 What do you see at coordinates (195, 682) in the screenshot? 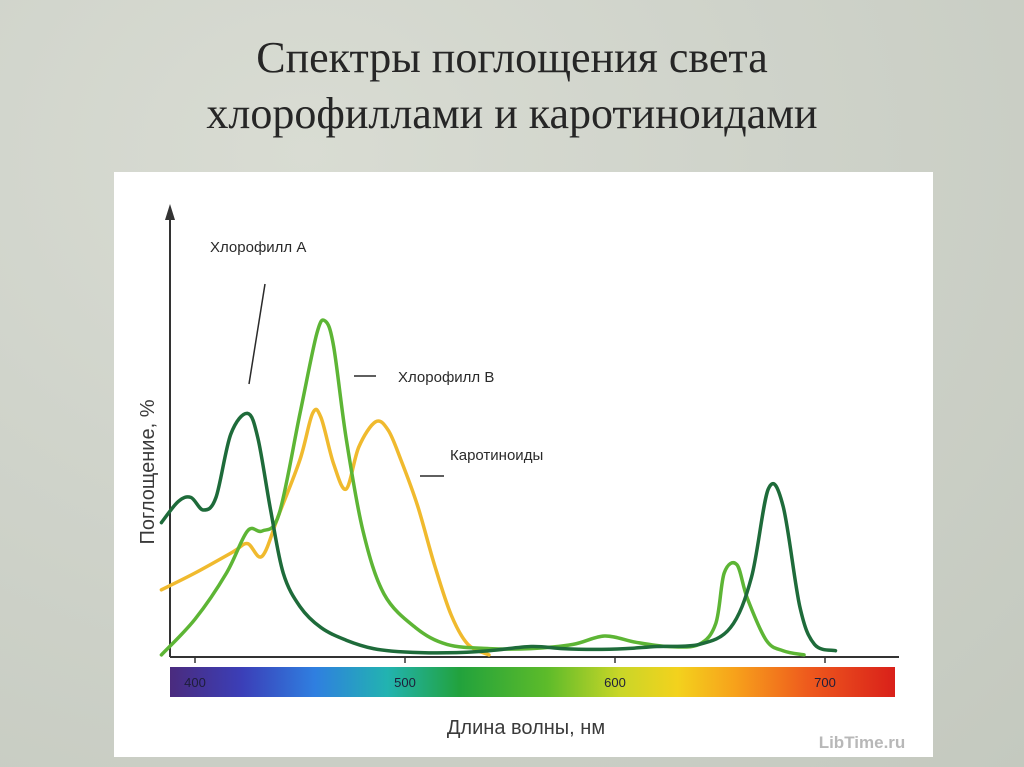
I see `x-tick-label-400: 400` at bounding box center [195, 682].